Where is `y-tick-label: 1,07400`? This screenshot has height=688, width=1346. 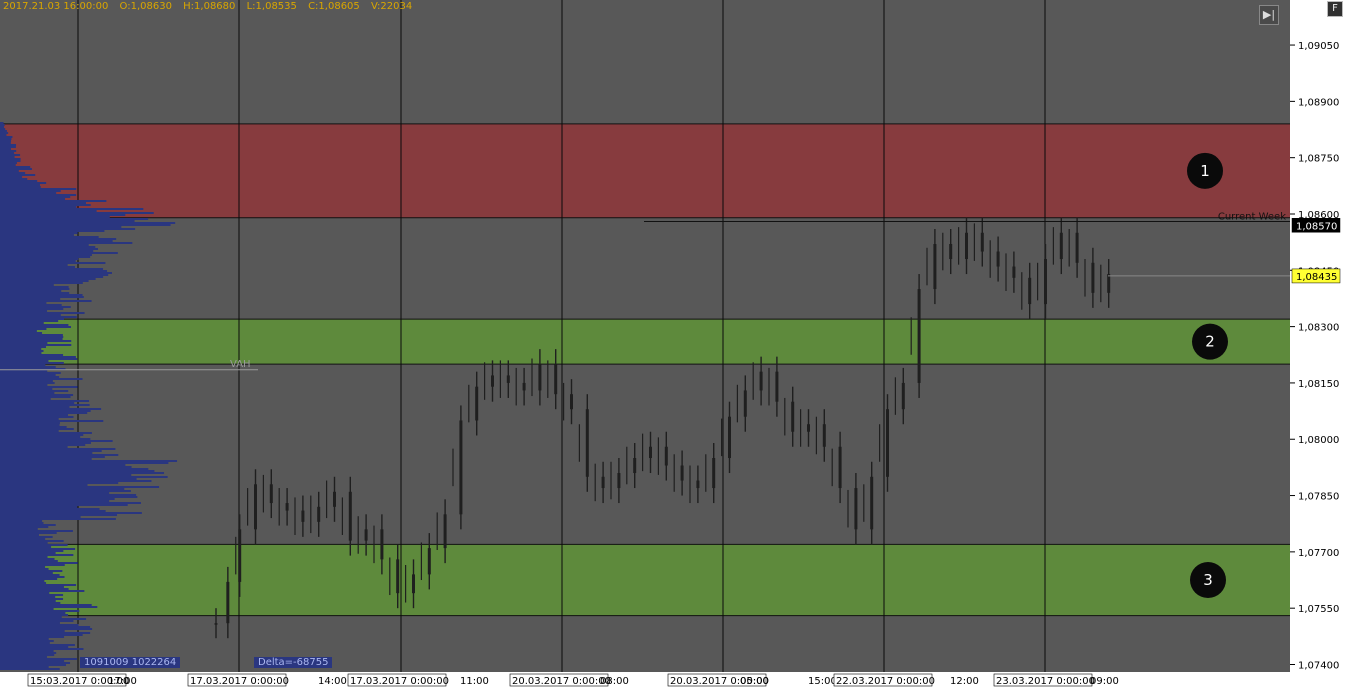
y-tick-label: 1,07400 is located at coordinates (1318, 665).